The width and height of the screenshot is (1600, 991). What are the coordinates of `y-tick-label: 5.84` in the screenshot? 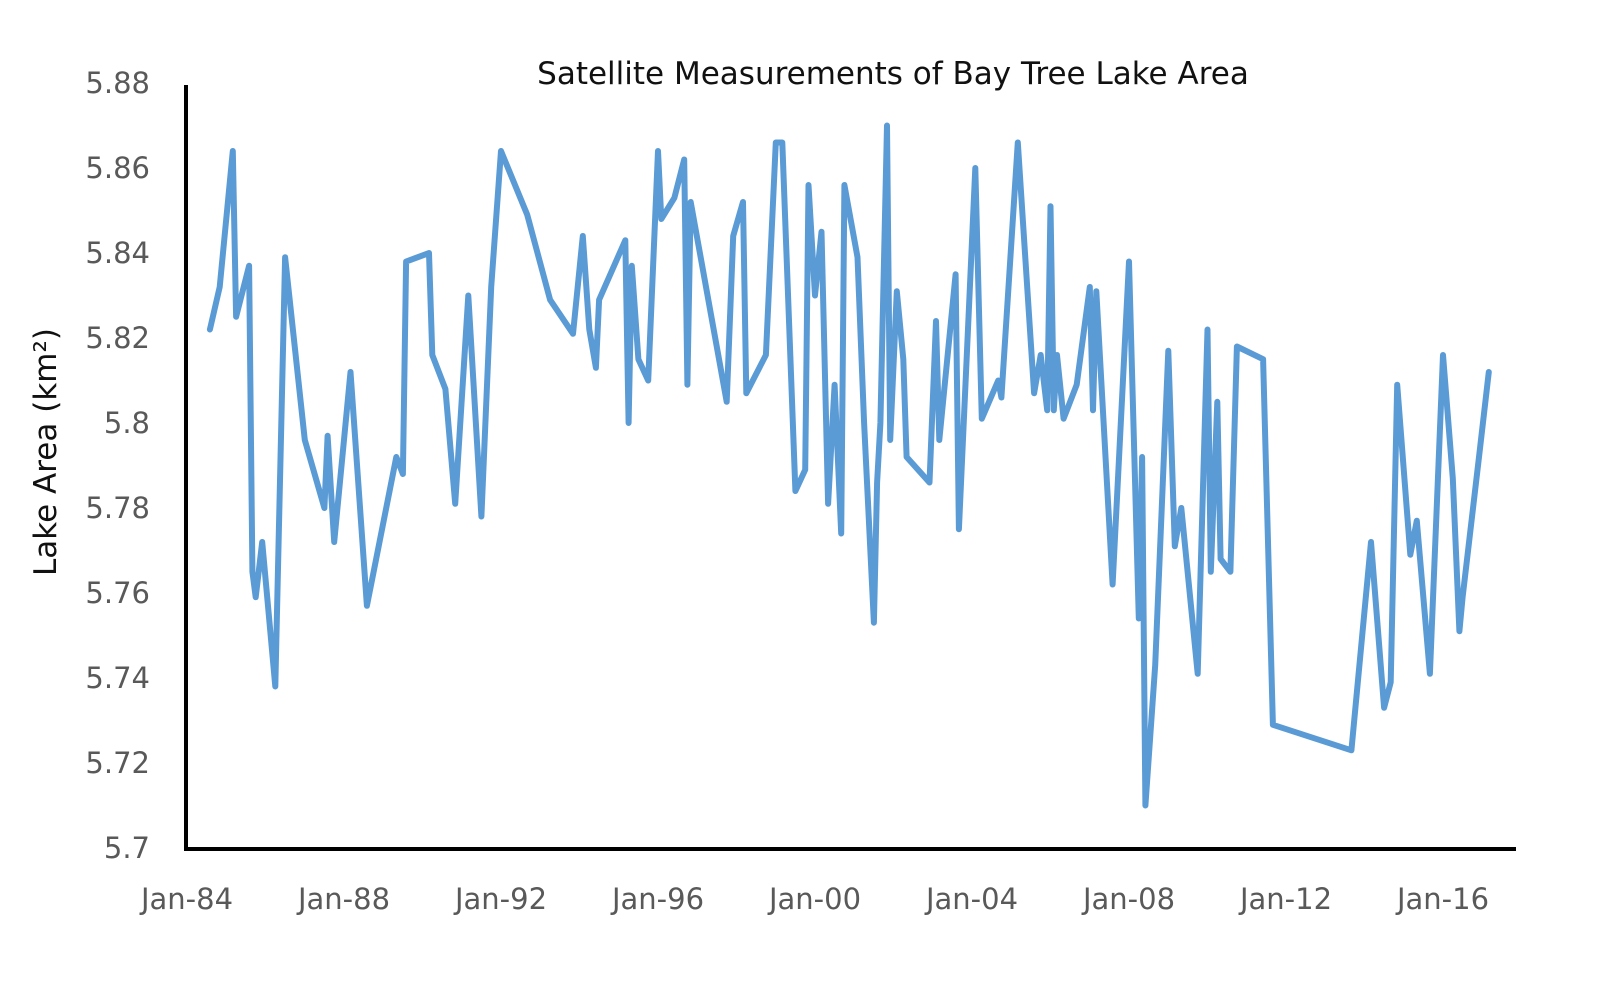 It's located at (117, 253).